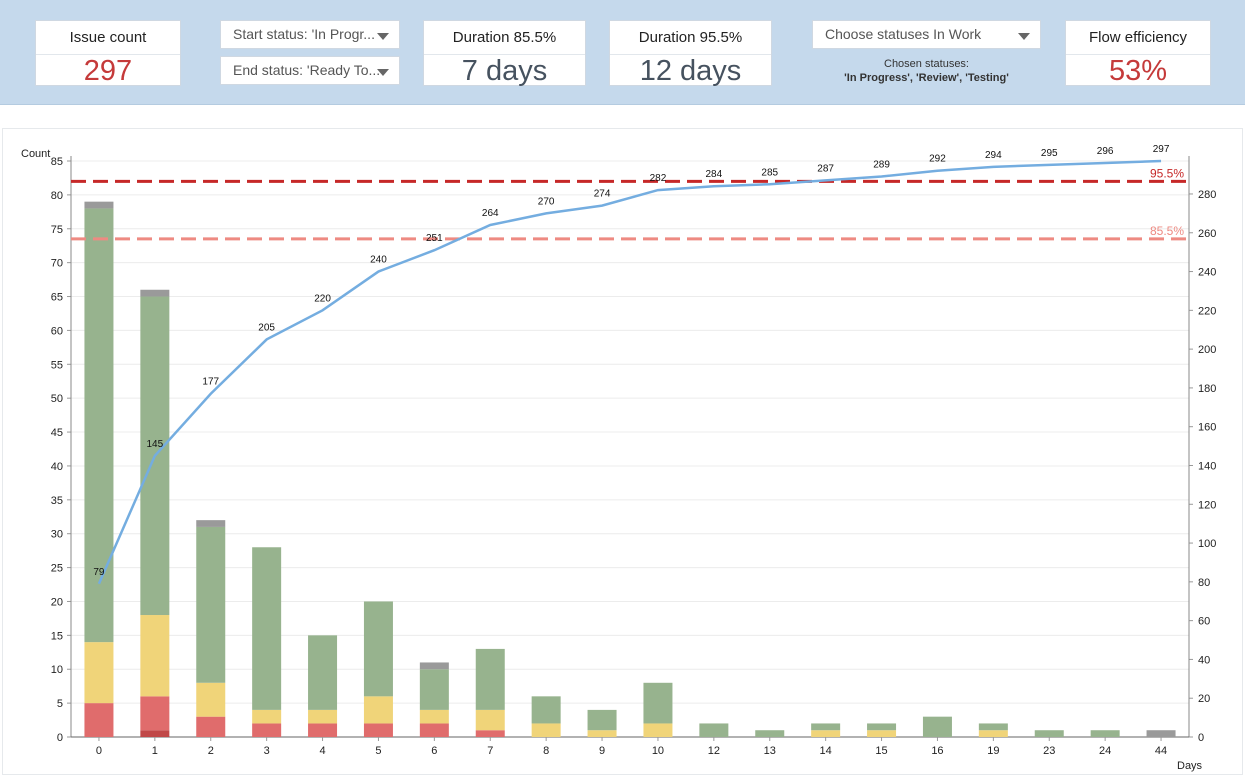 The width and height of the screenshot is (1245, 777). What do you see at coordinates (1204, 622) in the screenshot?
I see `y2-tick-label: 60` at bounding box center [1204, 622].